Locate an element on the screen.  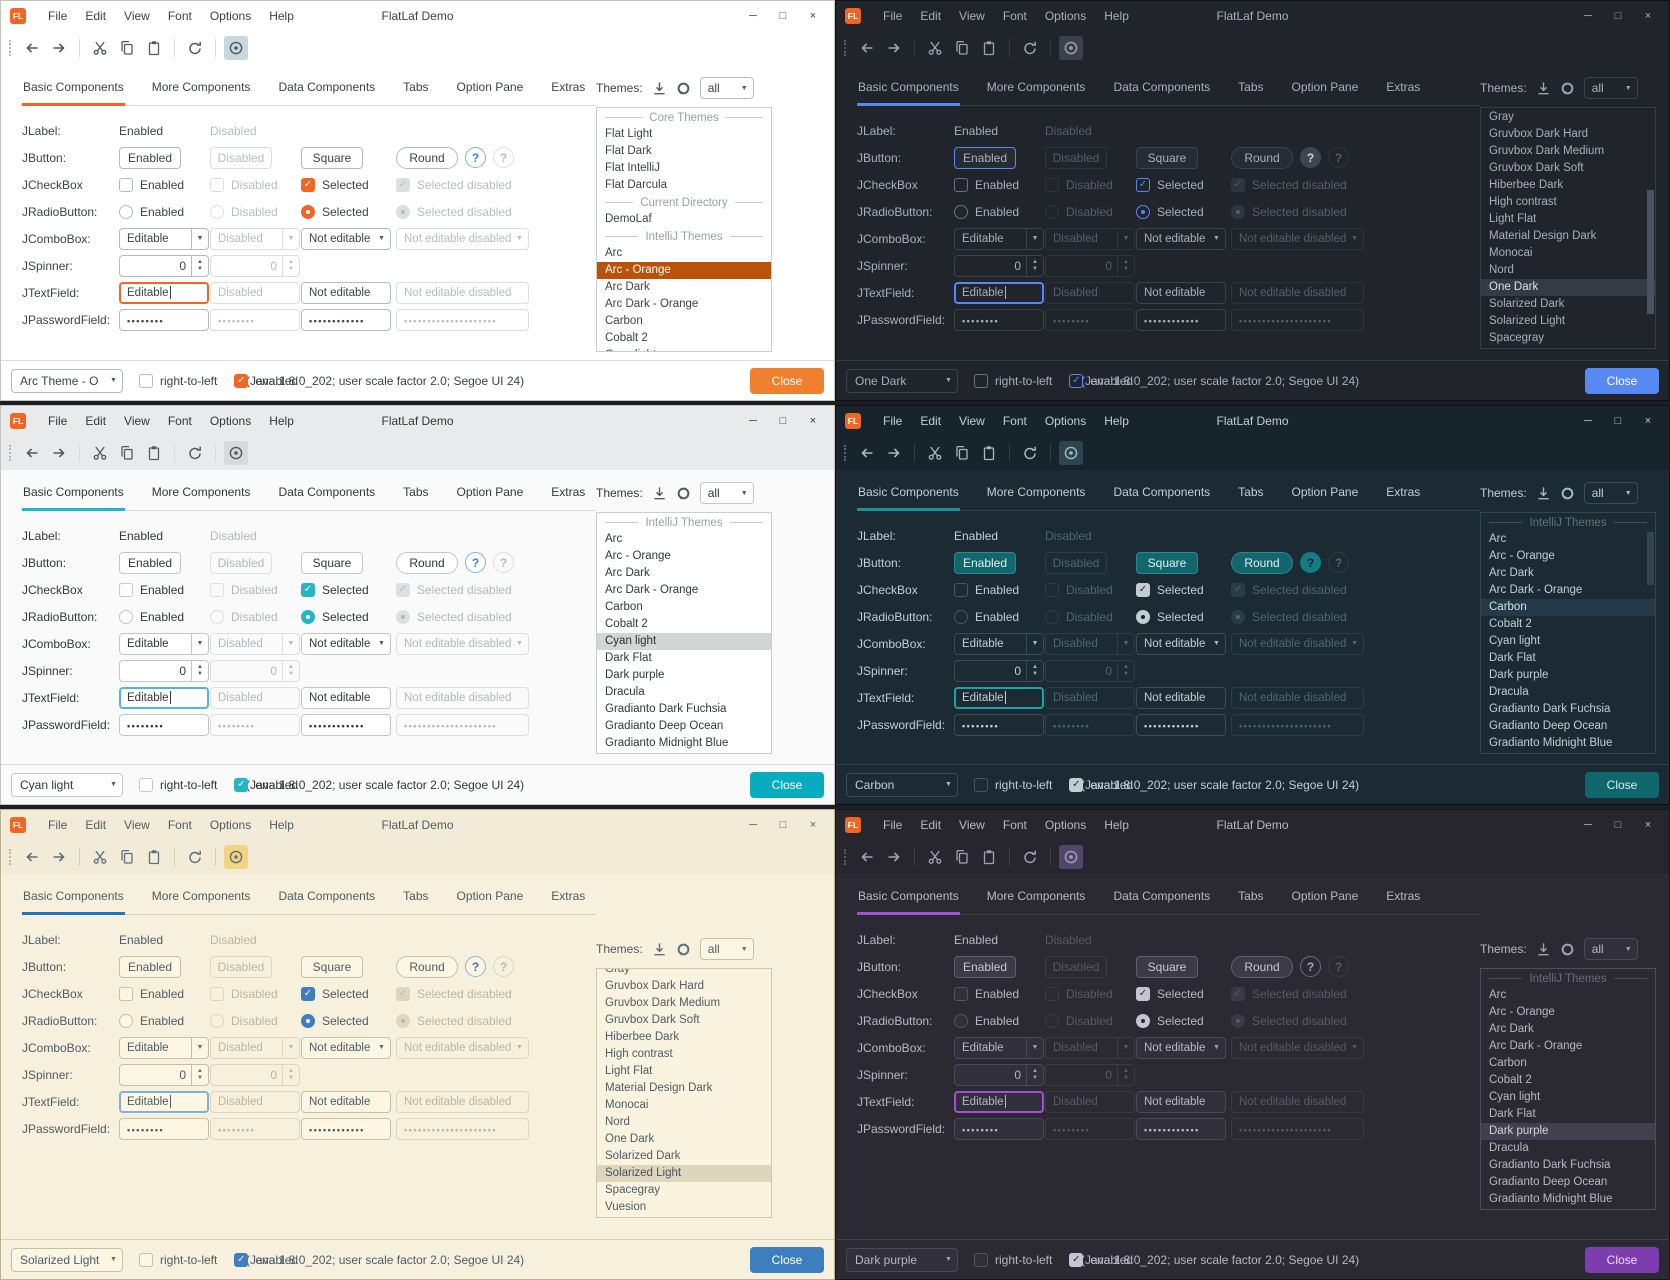
menu-help: Help is located at coordinates (281, 421).